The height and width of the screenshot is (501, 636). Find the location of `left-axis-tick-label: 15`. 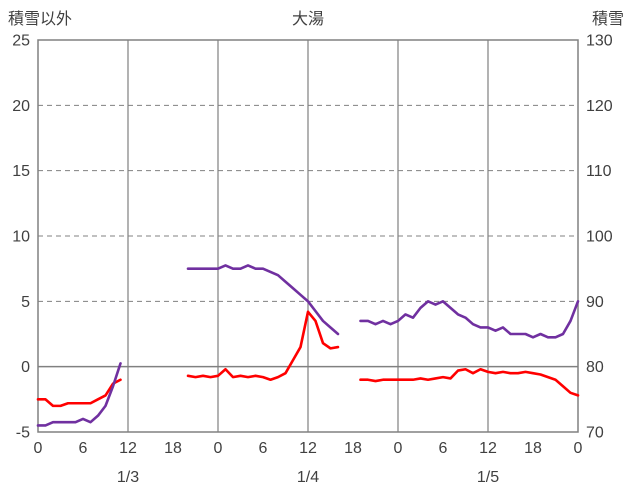

left-axis-tick-label: 15 is located at coordinates (21, 171).